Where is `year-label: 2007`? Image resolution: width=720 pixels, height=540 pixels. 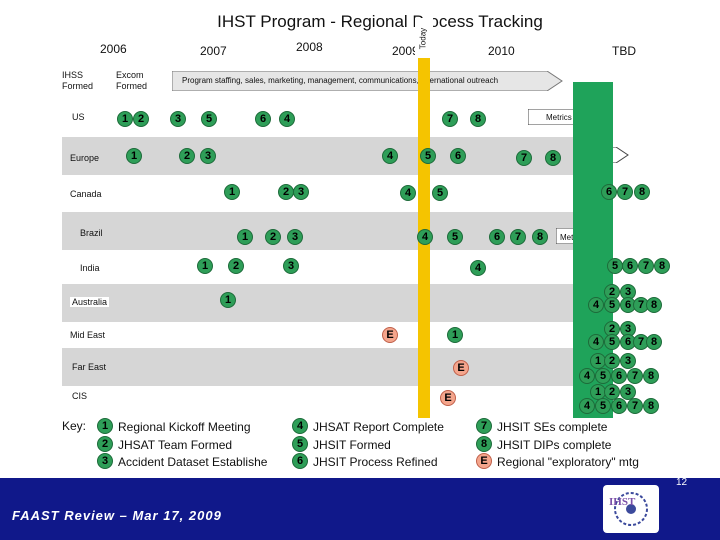
year-label: 2007 is located at coordinates (213, 51).